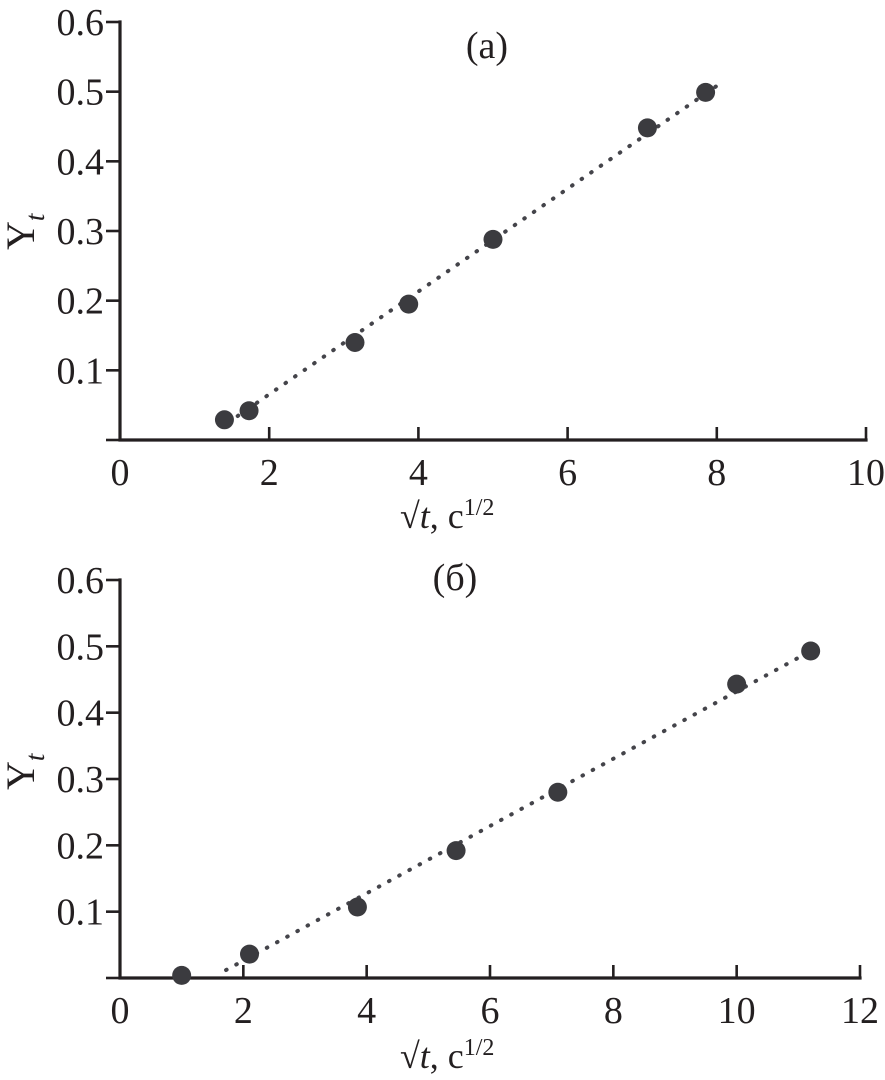  Describe the element at coordinates (35, 756) in the screenshot. I see `y-axis-title-subscript-b: t` at that location.